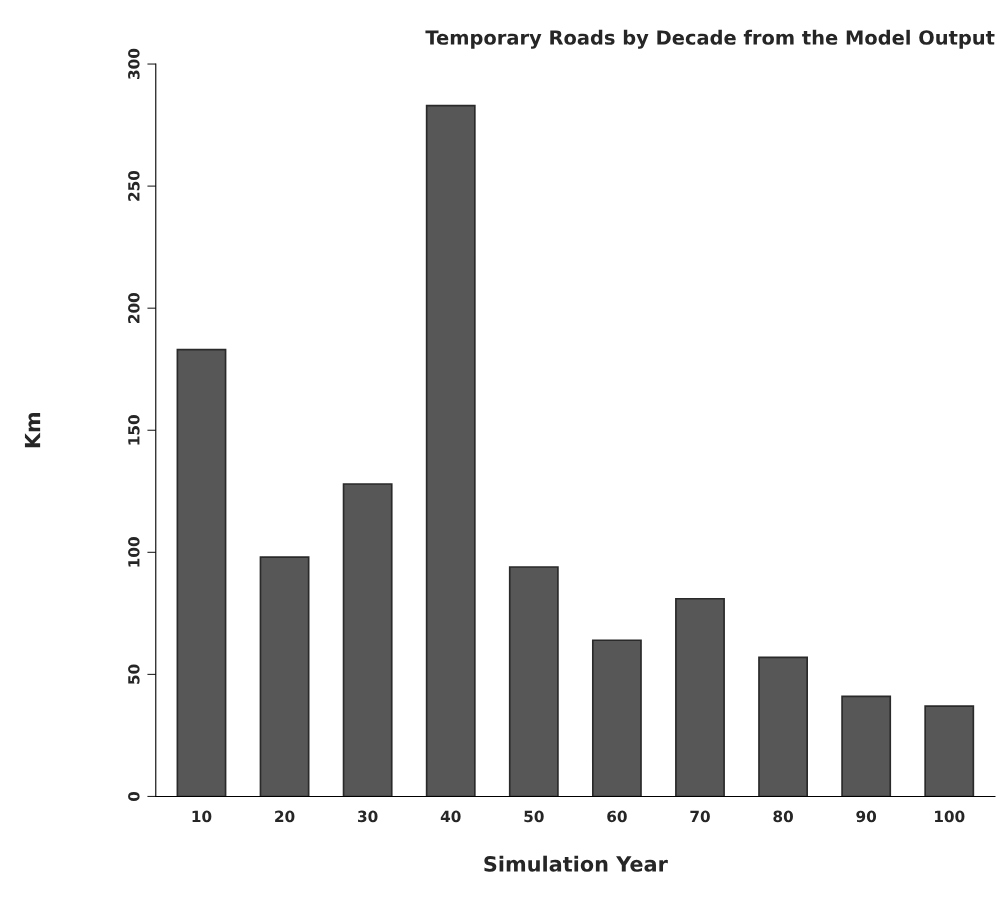  Describe the element at coordinates (700, 816) in the screenshot. I see `x-tick-label: 70` at that location.